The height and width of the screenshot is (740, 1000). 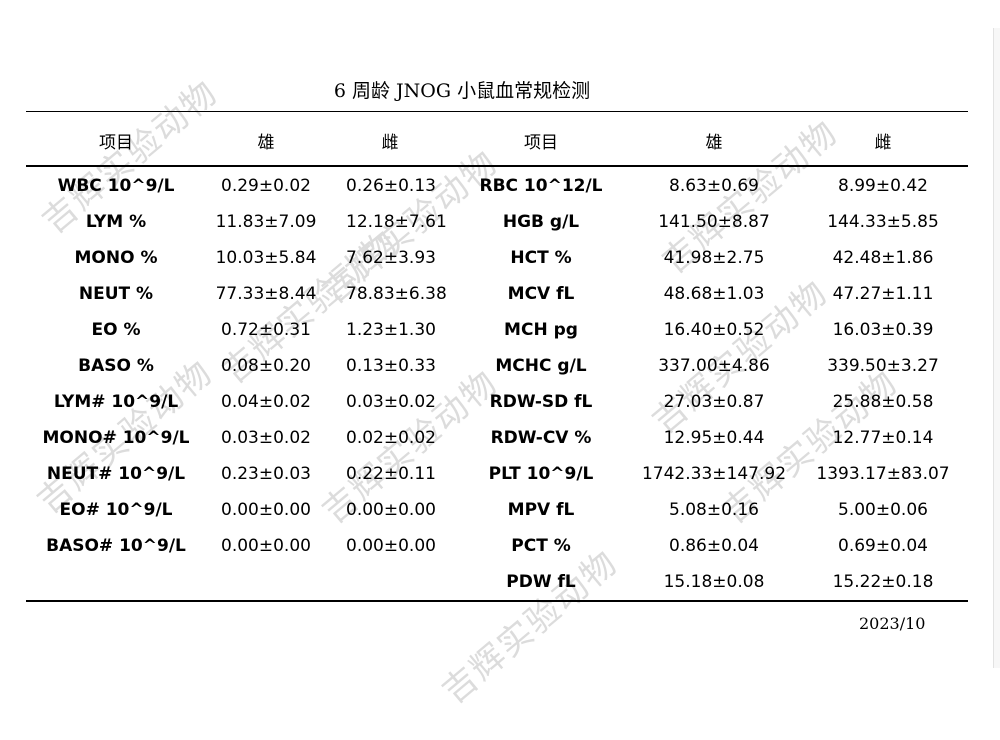 What do you see at coordinates (714, 330) in the screenshot?
I see `right-male-value: 16.40±0.52` at bounding box center [714, 330].